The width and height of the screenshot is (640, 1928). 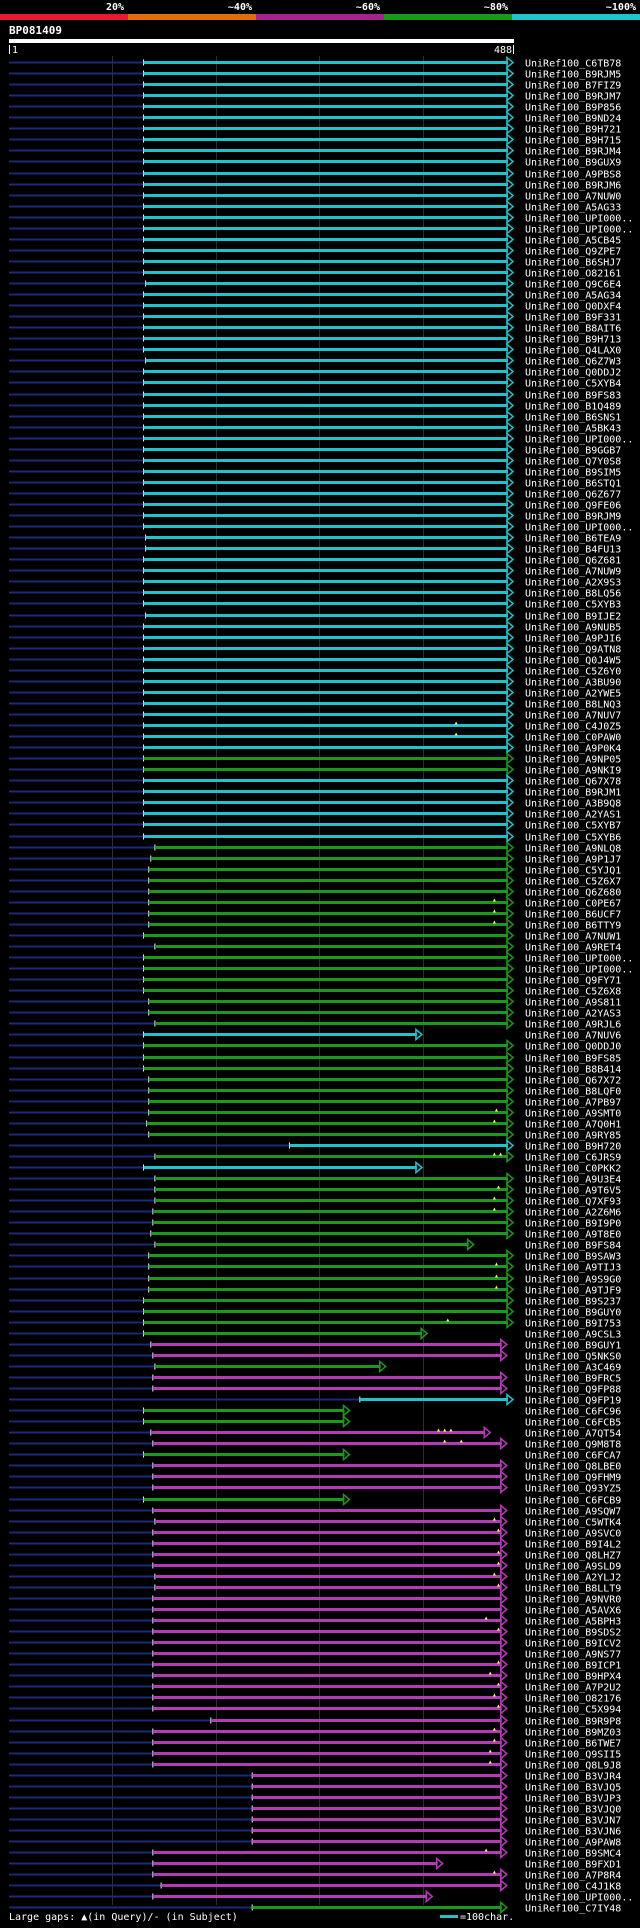 What do you see at coordinates (573, 572) in the screenshot?
I see `hit-label: UniRef100_A7NUW9` at bounding box center [573, 572].